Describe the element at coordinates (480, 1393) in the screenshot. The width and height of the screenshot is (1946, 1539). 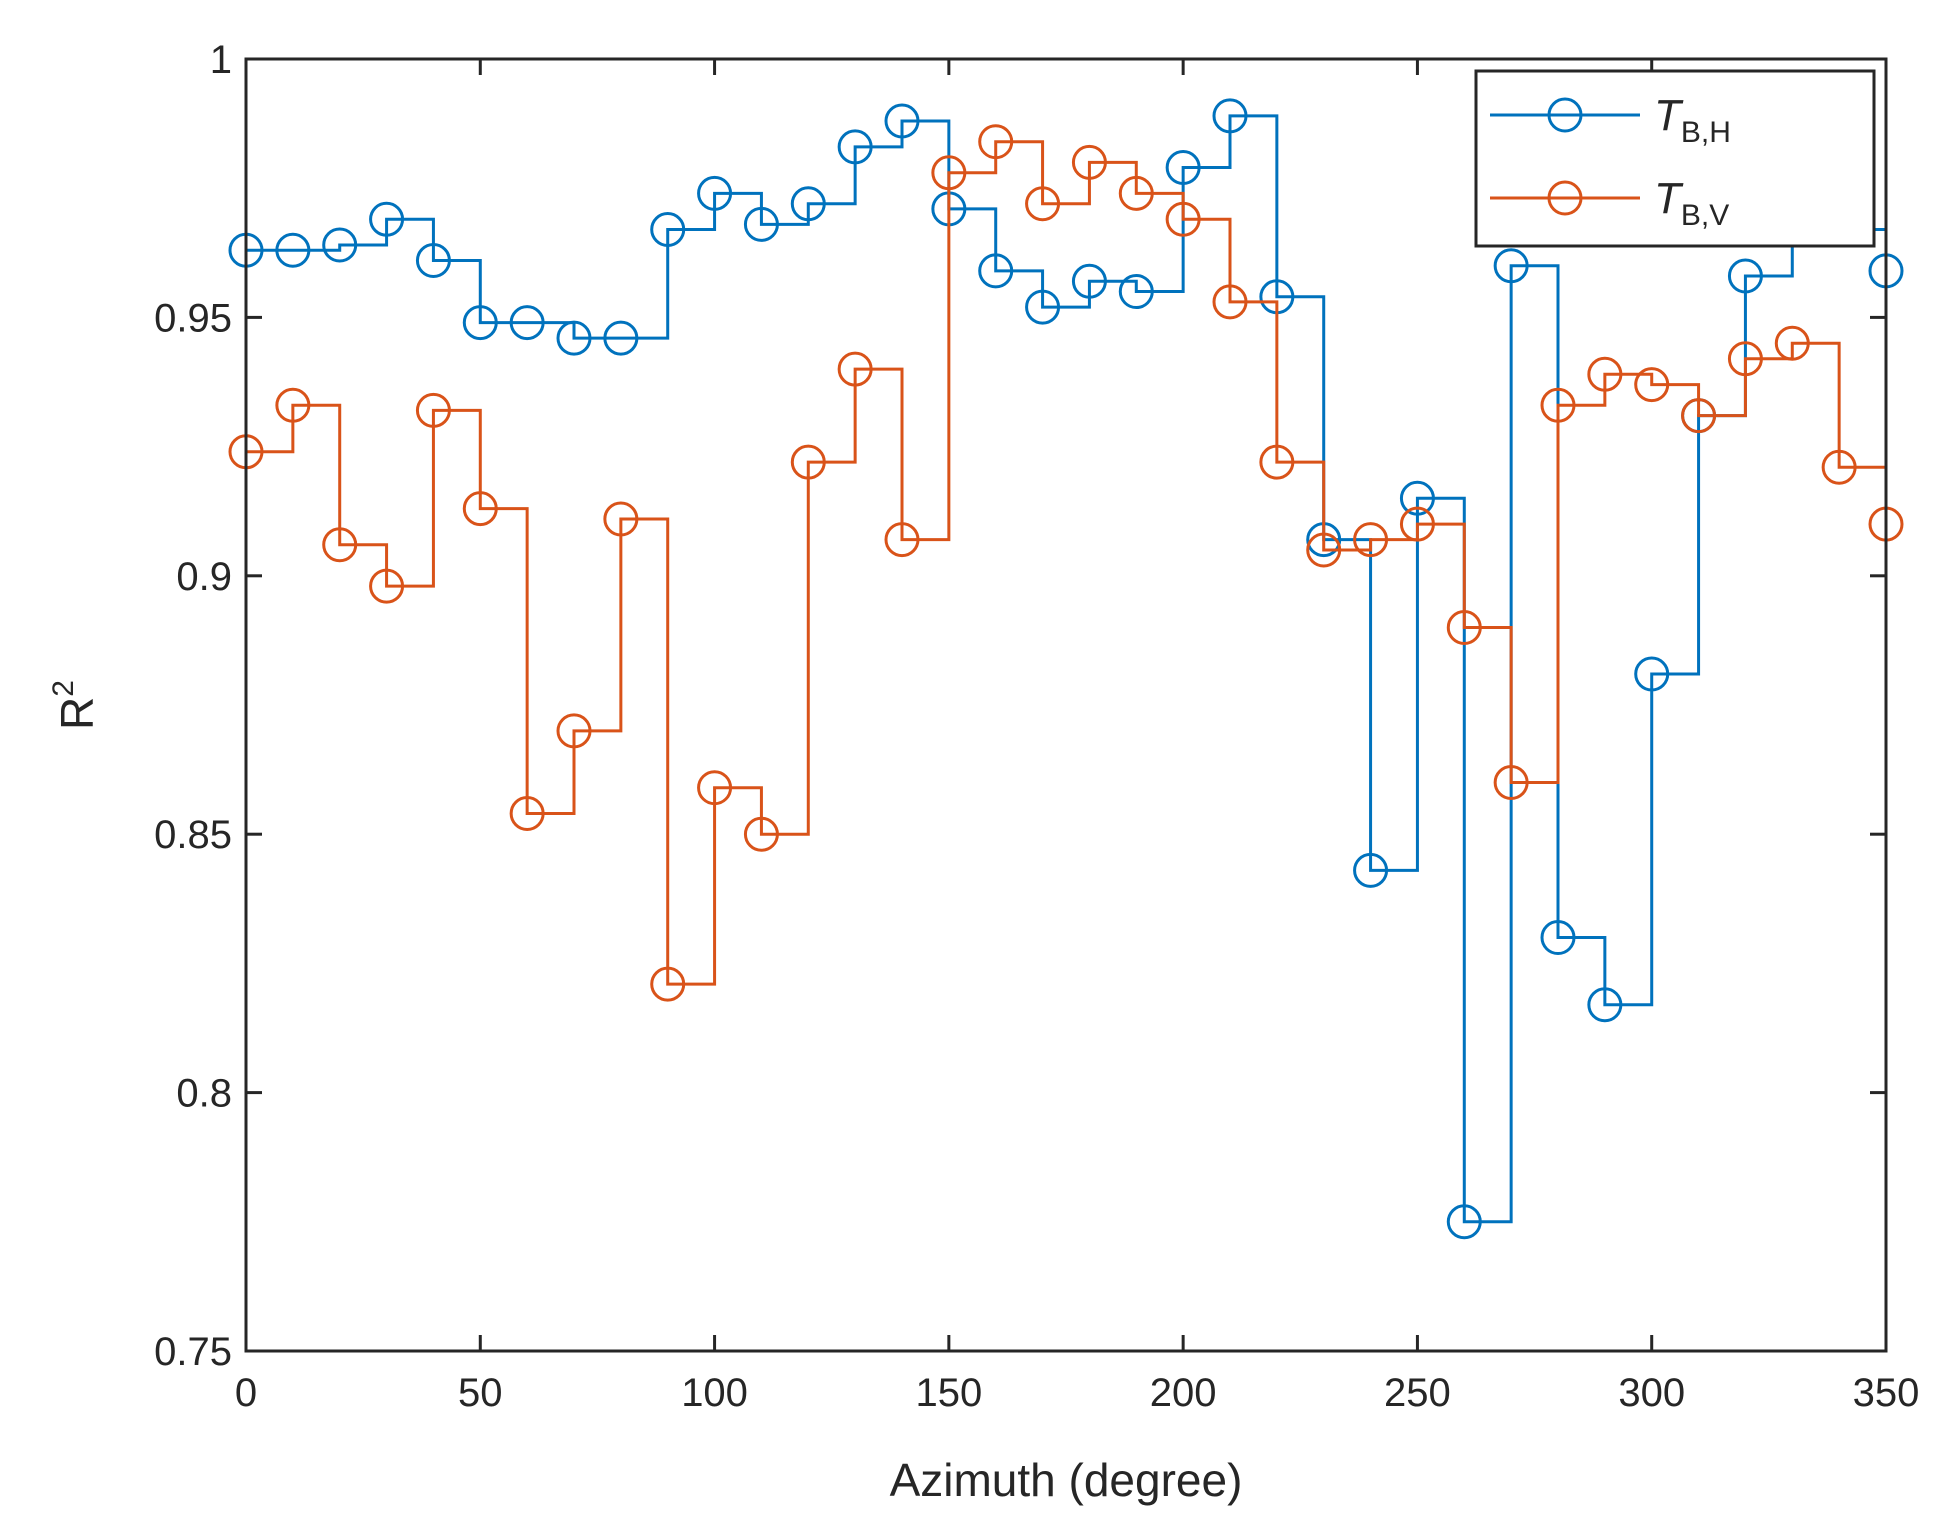
I see `x-tick-label: 50` at that location.